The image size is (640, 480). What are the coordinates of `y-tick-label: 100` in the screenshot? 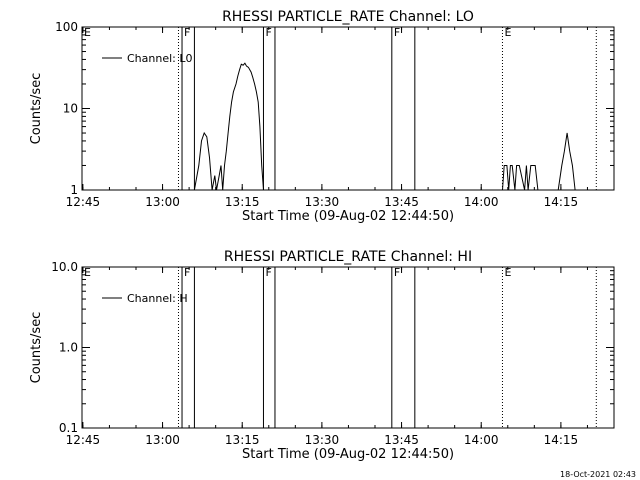 It's located at (66, 27).